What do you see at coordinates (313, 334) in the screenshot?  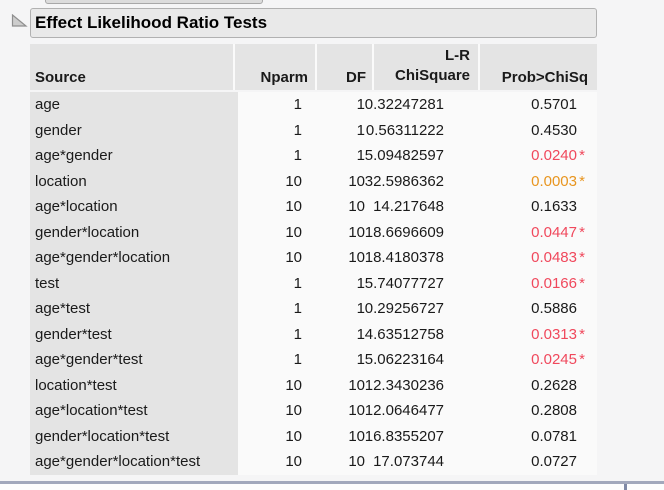 I see `table-row: gender*test 1 1 4.63512758 0.0313 *` at bounding box center [313, 334].